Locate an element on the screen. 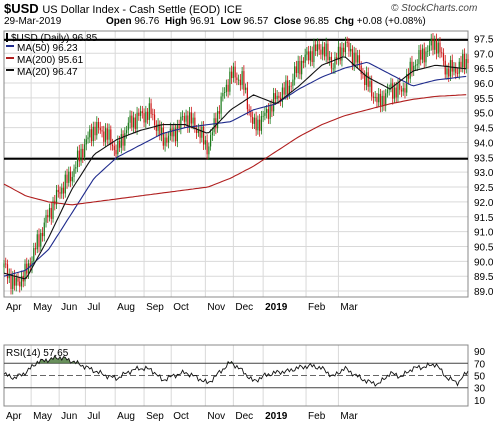 Image resolution: width=499 pixels, height=429 pixels. rsi-x-tick-label: Apr is located at coordinates (14, 416).